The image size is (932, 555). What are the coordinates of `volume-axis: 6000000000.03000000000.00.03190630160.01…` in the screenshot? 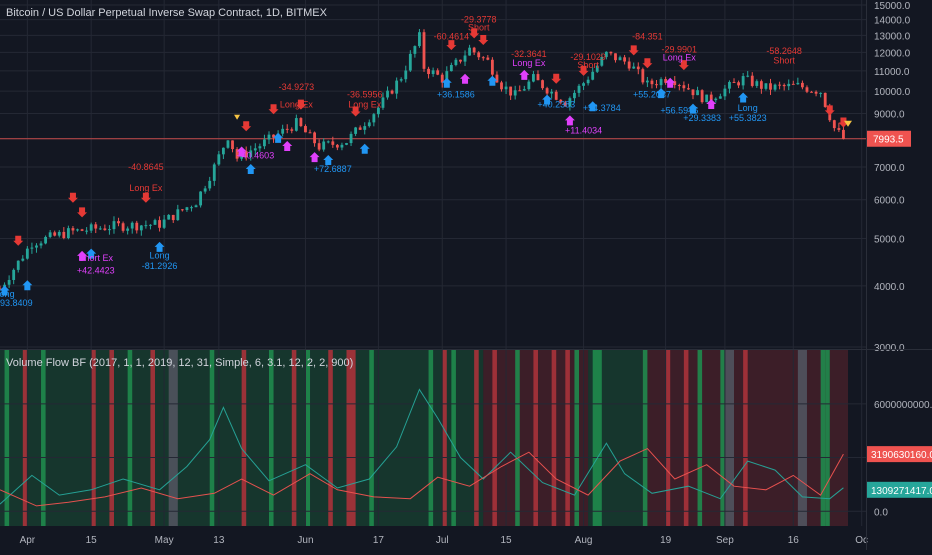 It's located at (899, 459).